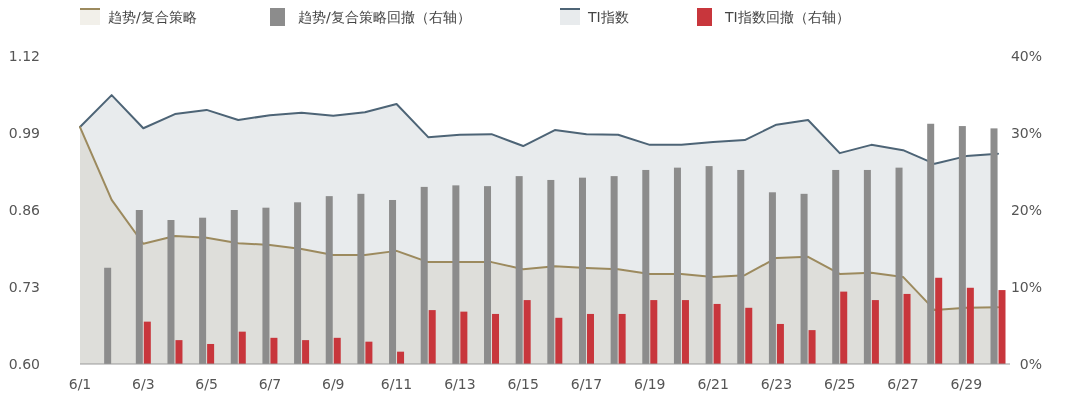  I want to click on x-tick-label: 6/7, so click(270, 384).